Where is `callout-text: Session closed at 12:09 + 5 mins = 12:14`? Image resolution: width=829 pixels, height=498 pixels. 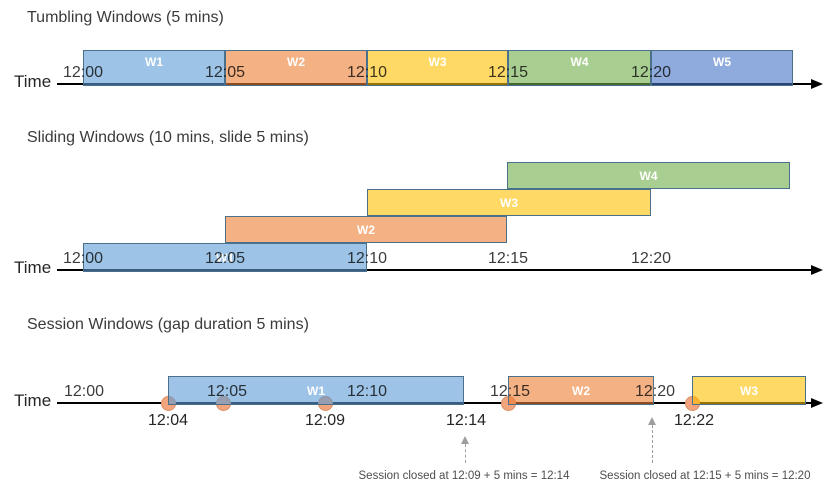
callout-text: Session closed at 12:09 + 5 mins = 12:14 is located at coordinates (464, 476).